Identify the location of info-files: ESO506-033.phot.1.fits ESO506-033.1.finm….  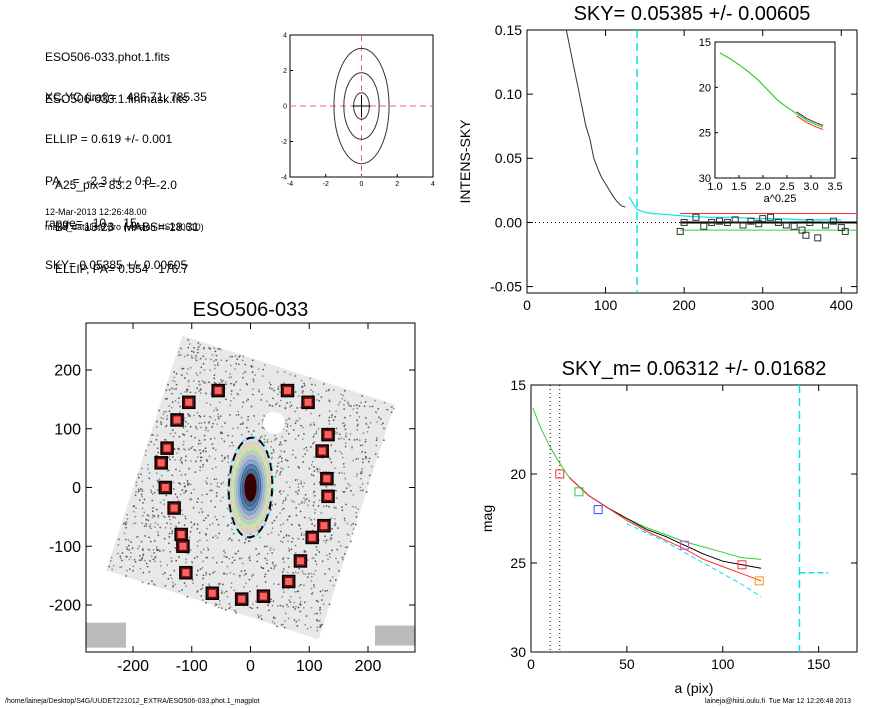
(116, 78).